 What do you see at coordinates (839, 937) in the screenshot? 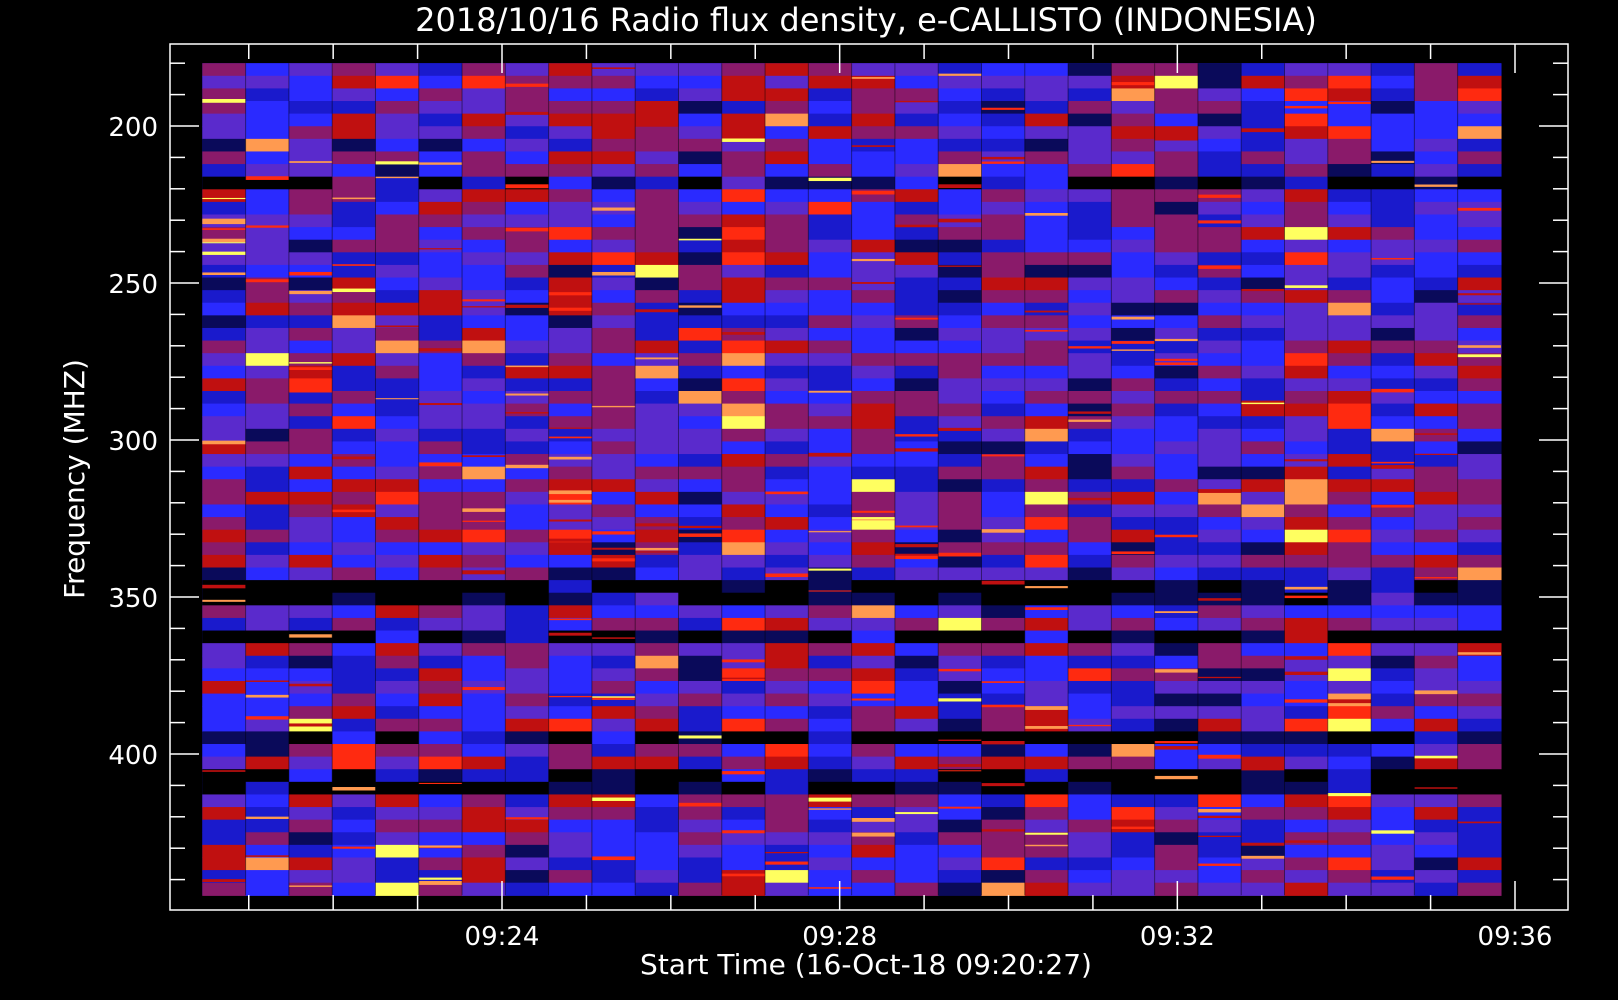
I see `x-tick-label: 09:28` at bounding box center [839, 937].